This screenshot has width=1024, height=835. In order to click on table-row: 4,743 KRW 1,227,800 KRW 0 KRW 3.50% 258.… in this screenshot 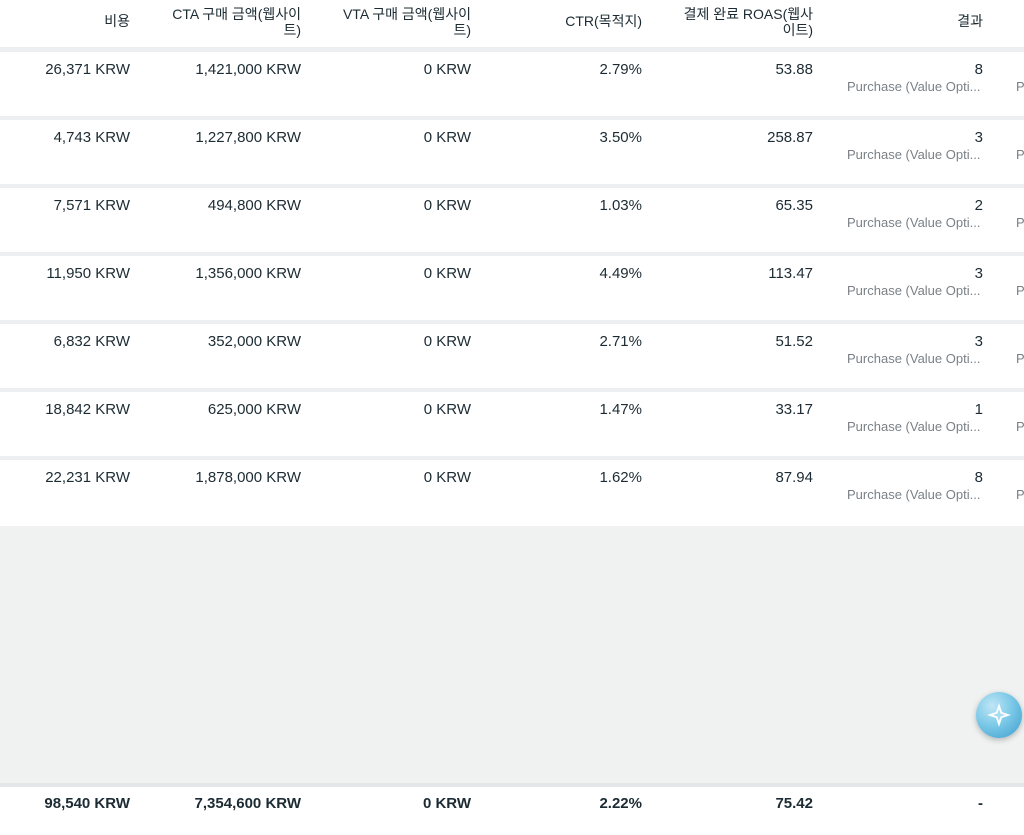, I will do `click(512, 152)`.